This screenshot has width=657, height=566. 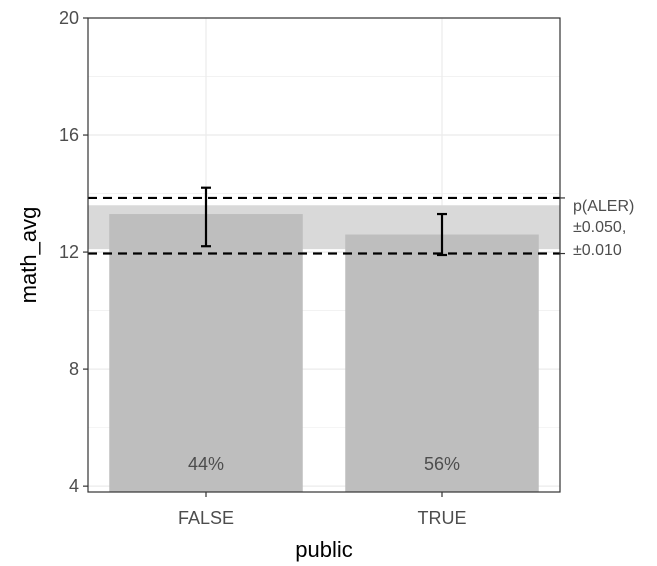 I want to click on bar-false, so click(x=206, y=353).